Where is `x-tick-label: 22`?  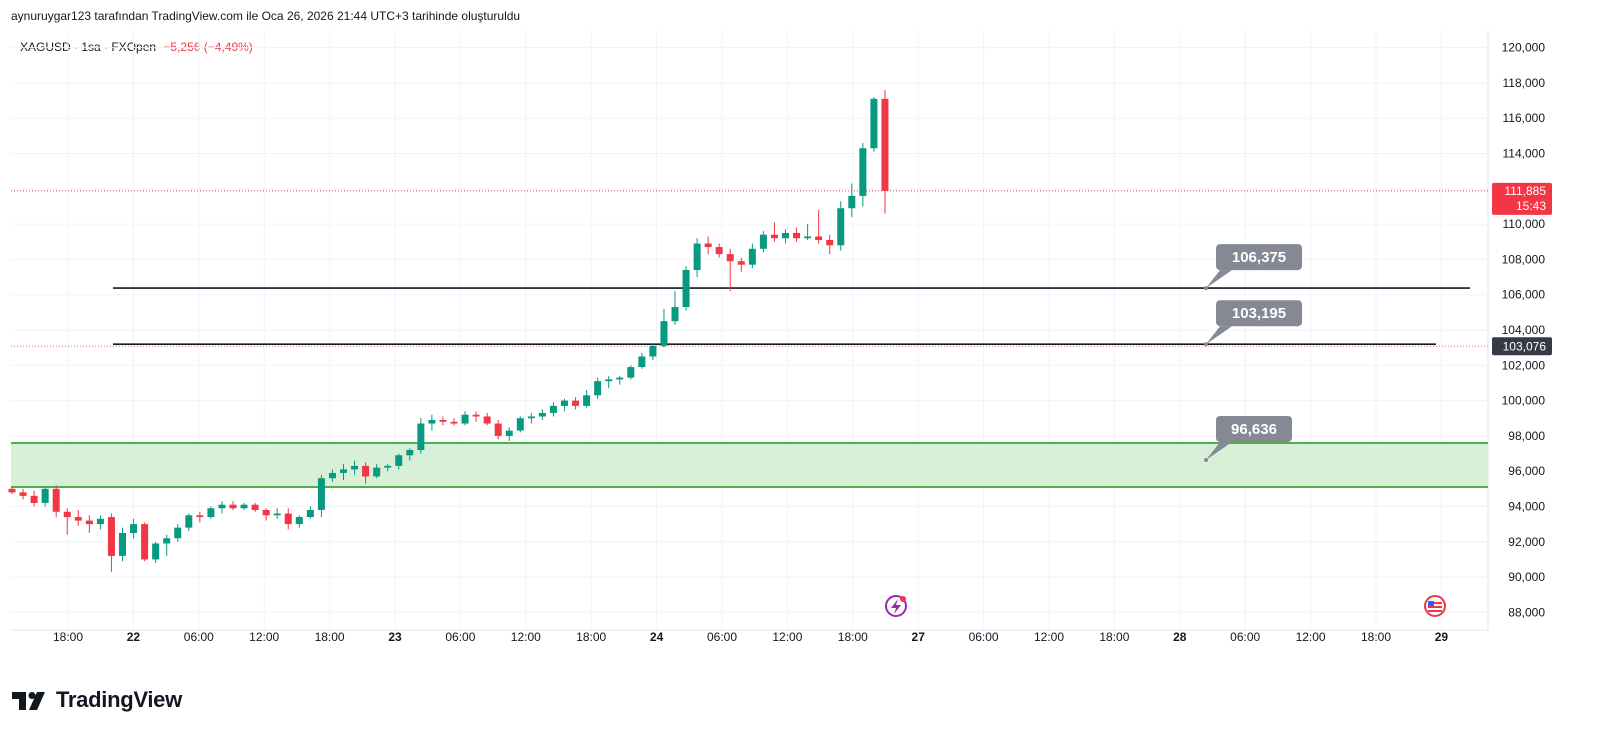 x-tick-label: 22 is located at coordinates (134, 637).